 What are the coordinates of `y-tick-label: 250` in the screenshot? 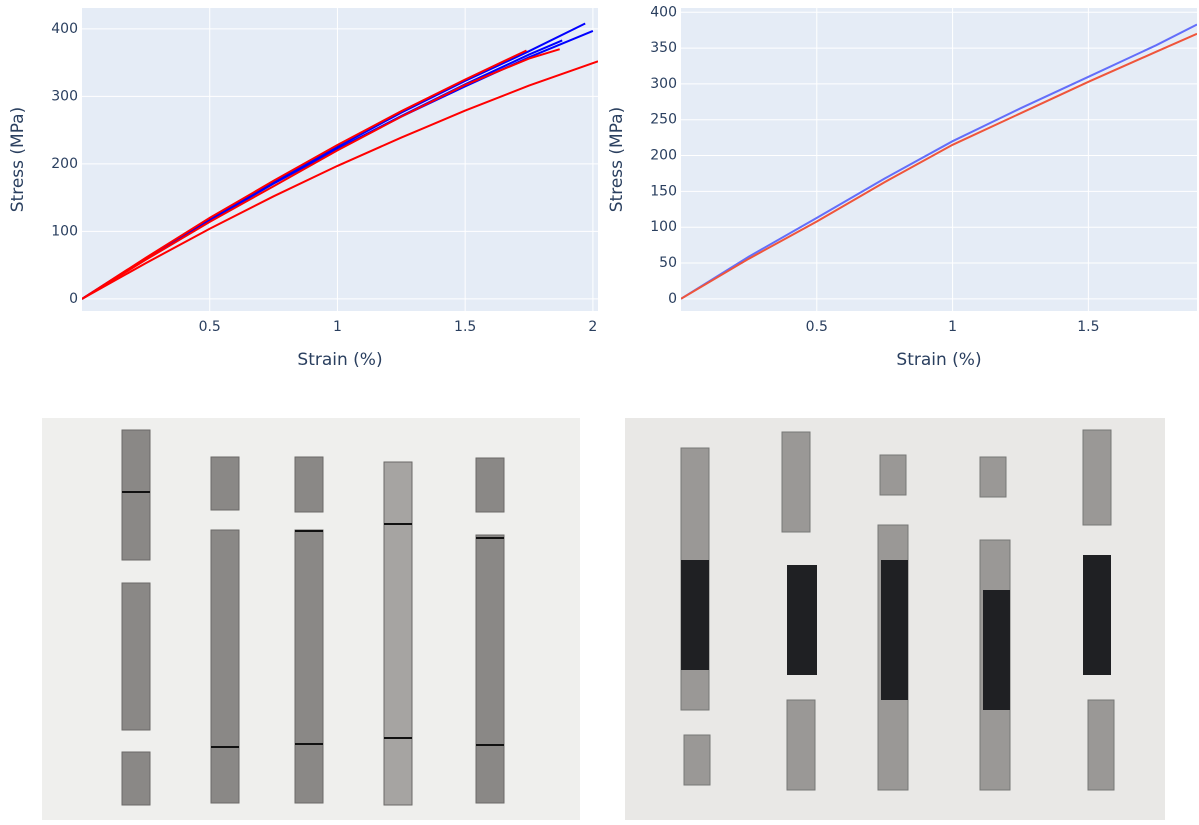 It's located at (663, 120).